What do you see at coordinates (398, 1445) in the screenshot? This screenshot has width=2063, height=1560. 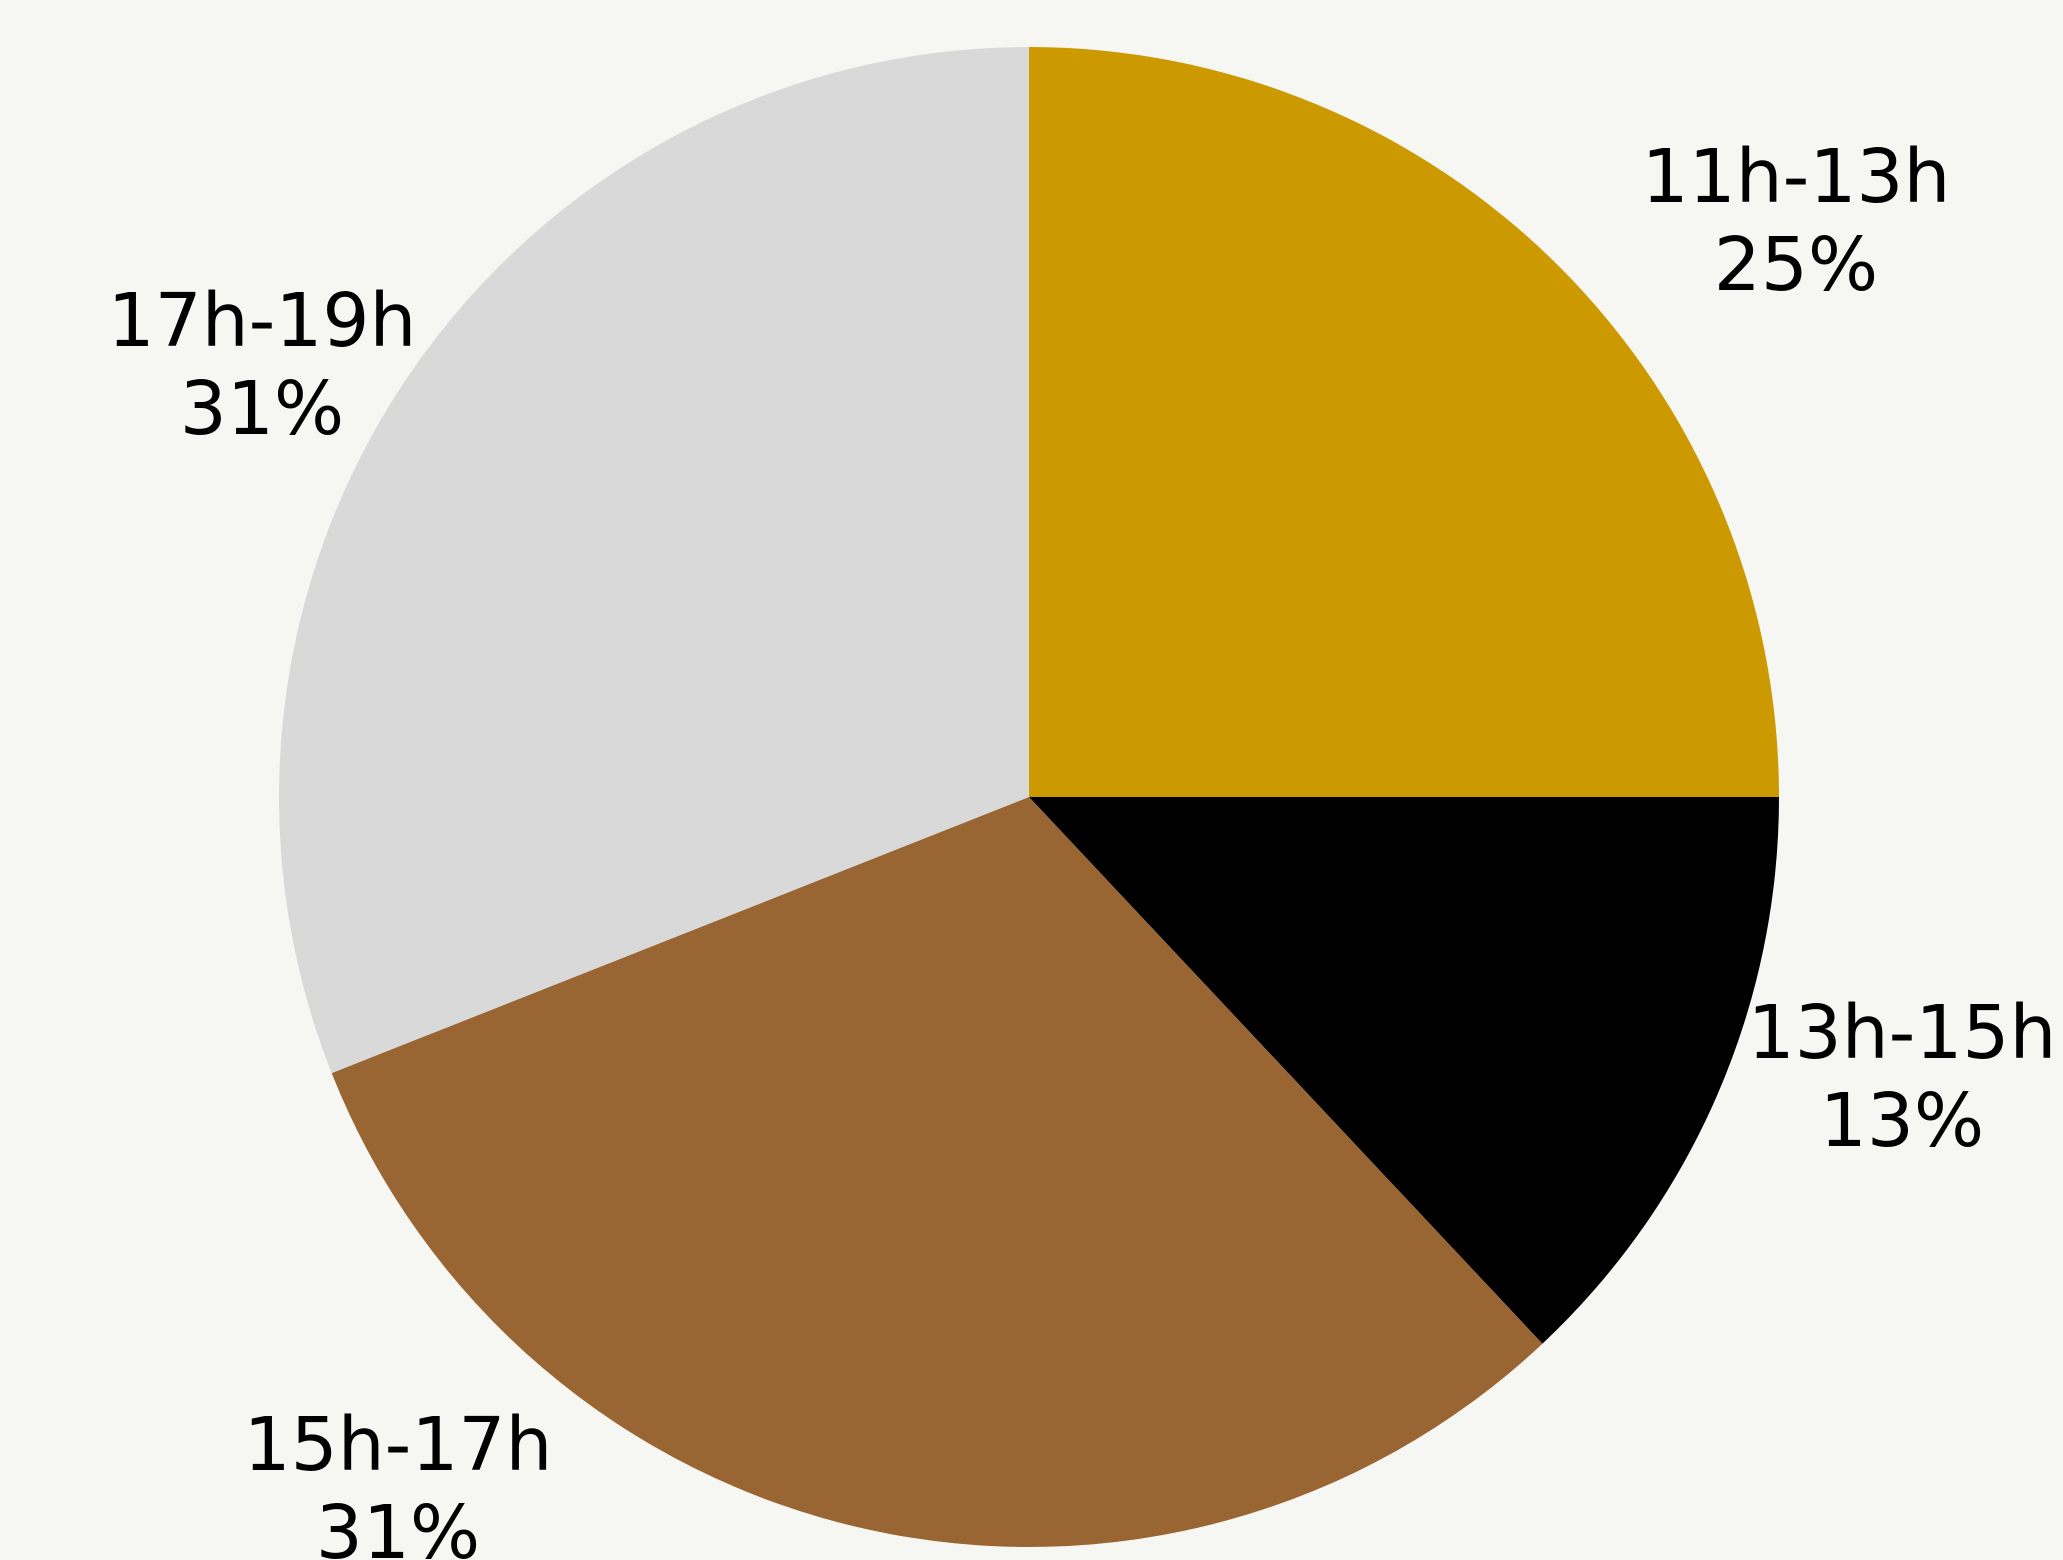 I see `slice-label-15h-17h: 15h-17h` at bounding box center [398, 1445].